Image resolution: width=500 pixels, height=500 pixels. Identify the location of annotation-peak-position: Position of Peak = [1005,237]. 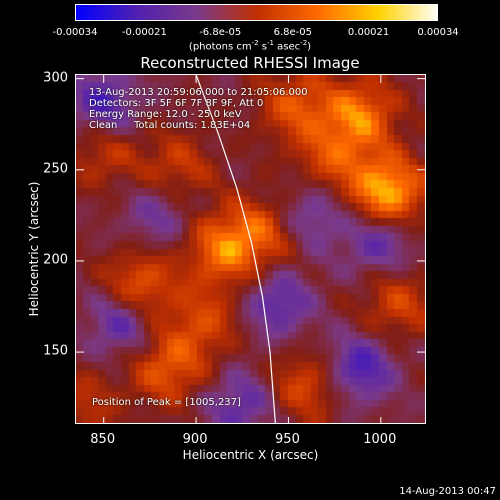
(166, 402).